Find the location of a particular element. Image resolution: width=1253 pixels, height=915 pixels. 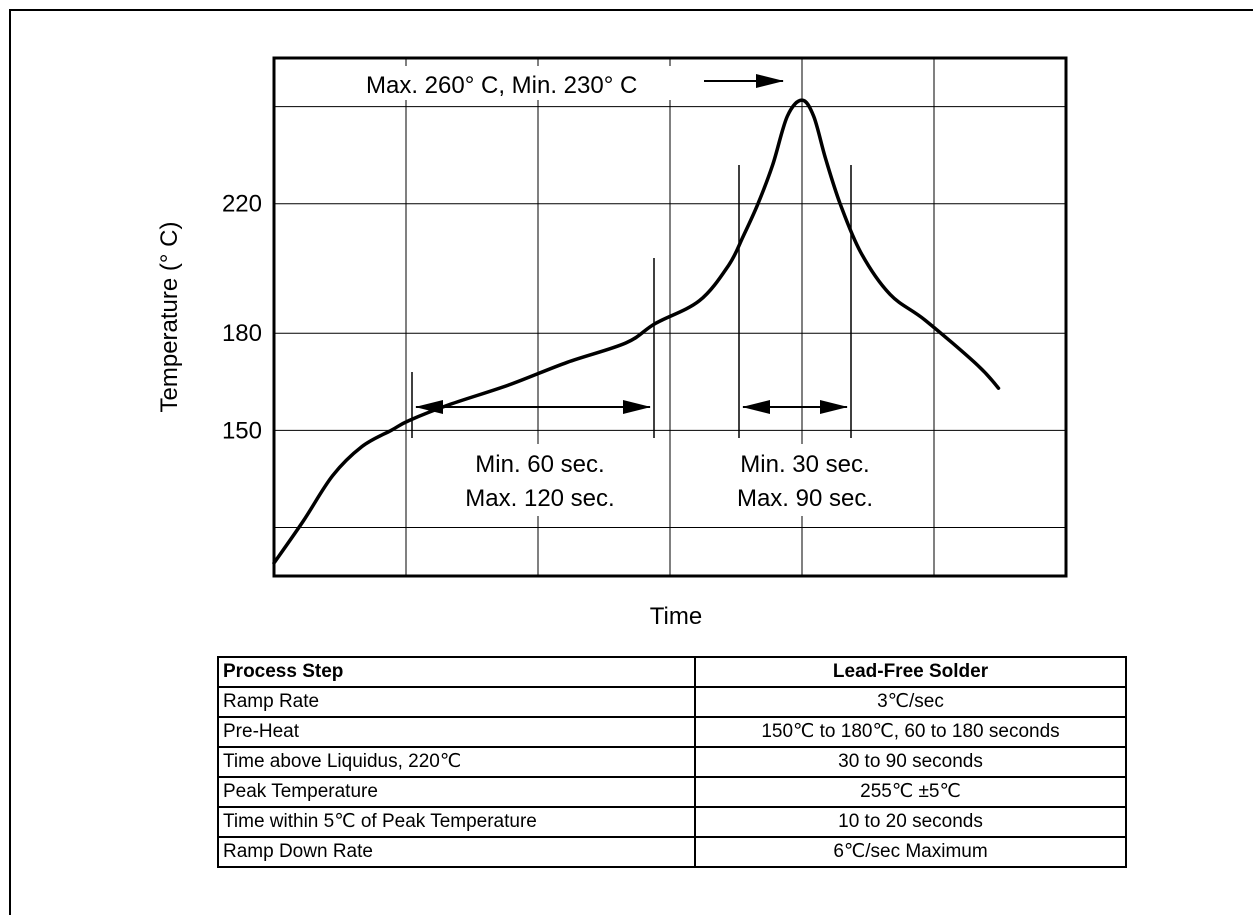

table-row: Peak Temperature 255℃ ±5℃ is located at coordinates (672, 792).